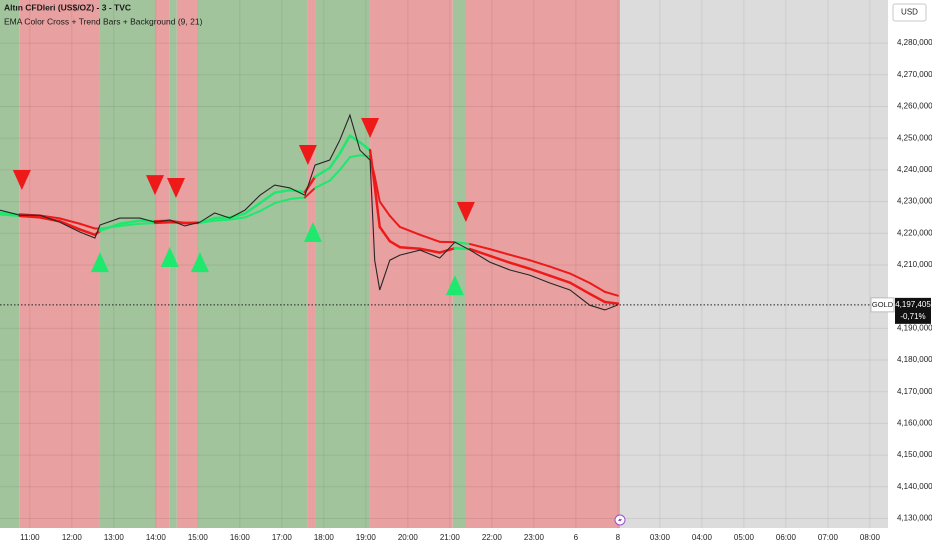  I want to click on chart-title: Altın CFDleri (US$/OZ) - 3 - TVC, so click(67, 7).